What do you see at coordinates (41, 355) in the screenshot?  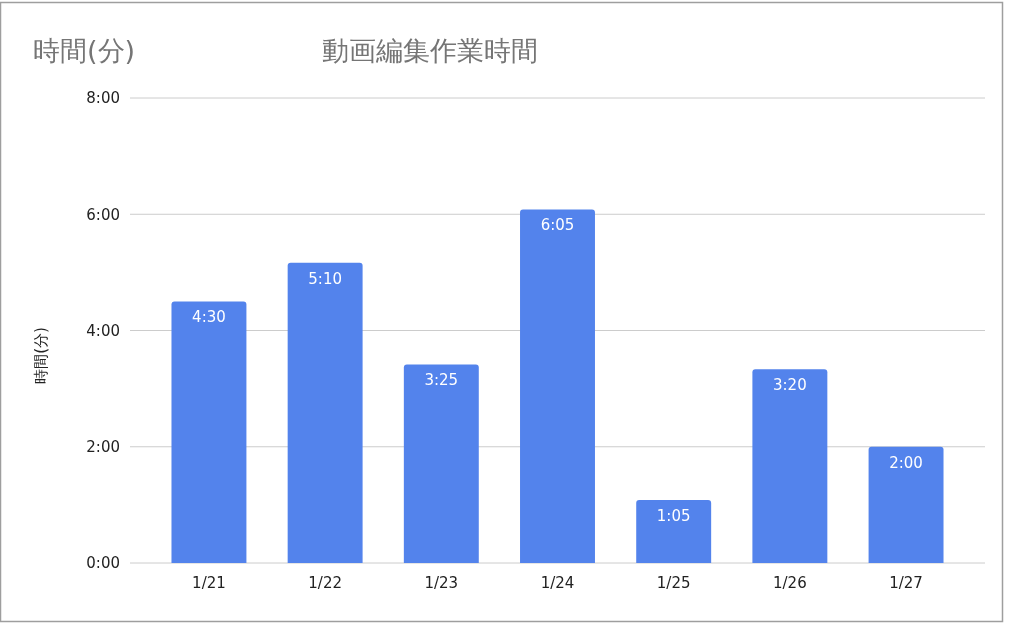 I see `y-axis-title: 時間(分)` at bounding box center [41, 355].